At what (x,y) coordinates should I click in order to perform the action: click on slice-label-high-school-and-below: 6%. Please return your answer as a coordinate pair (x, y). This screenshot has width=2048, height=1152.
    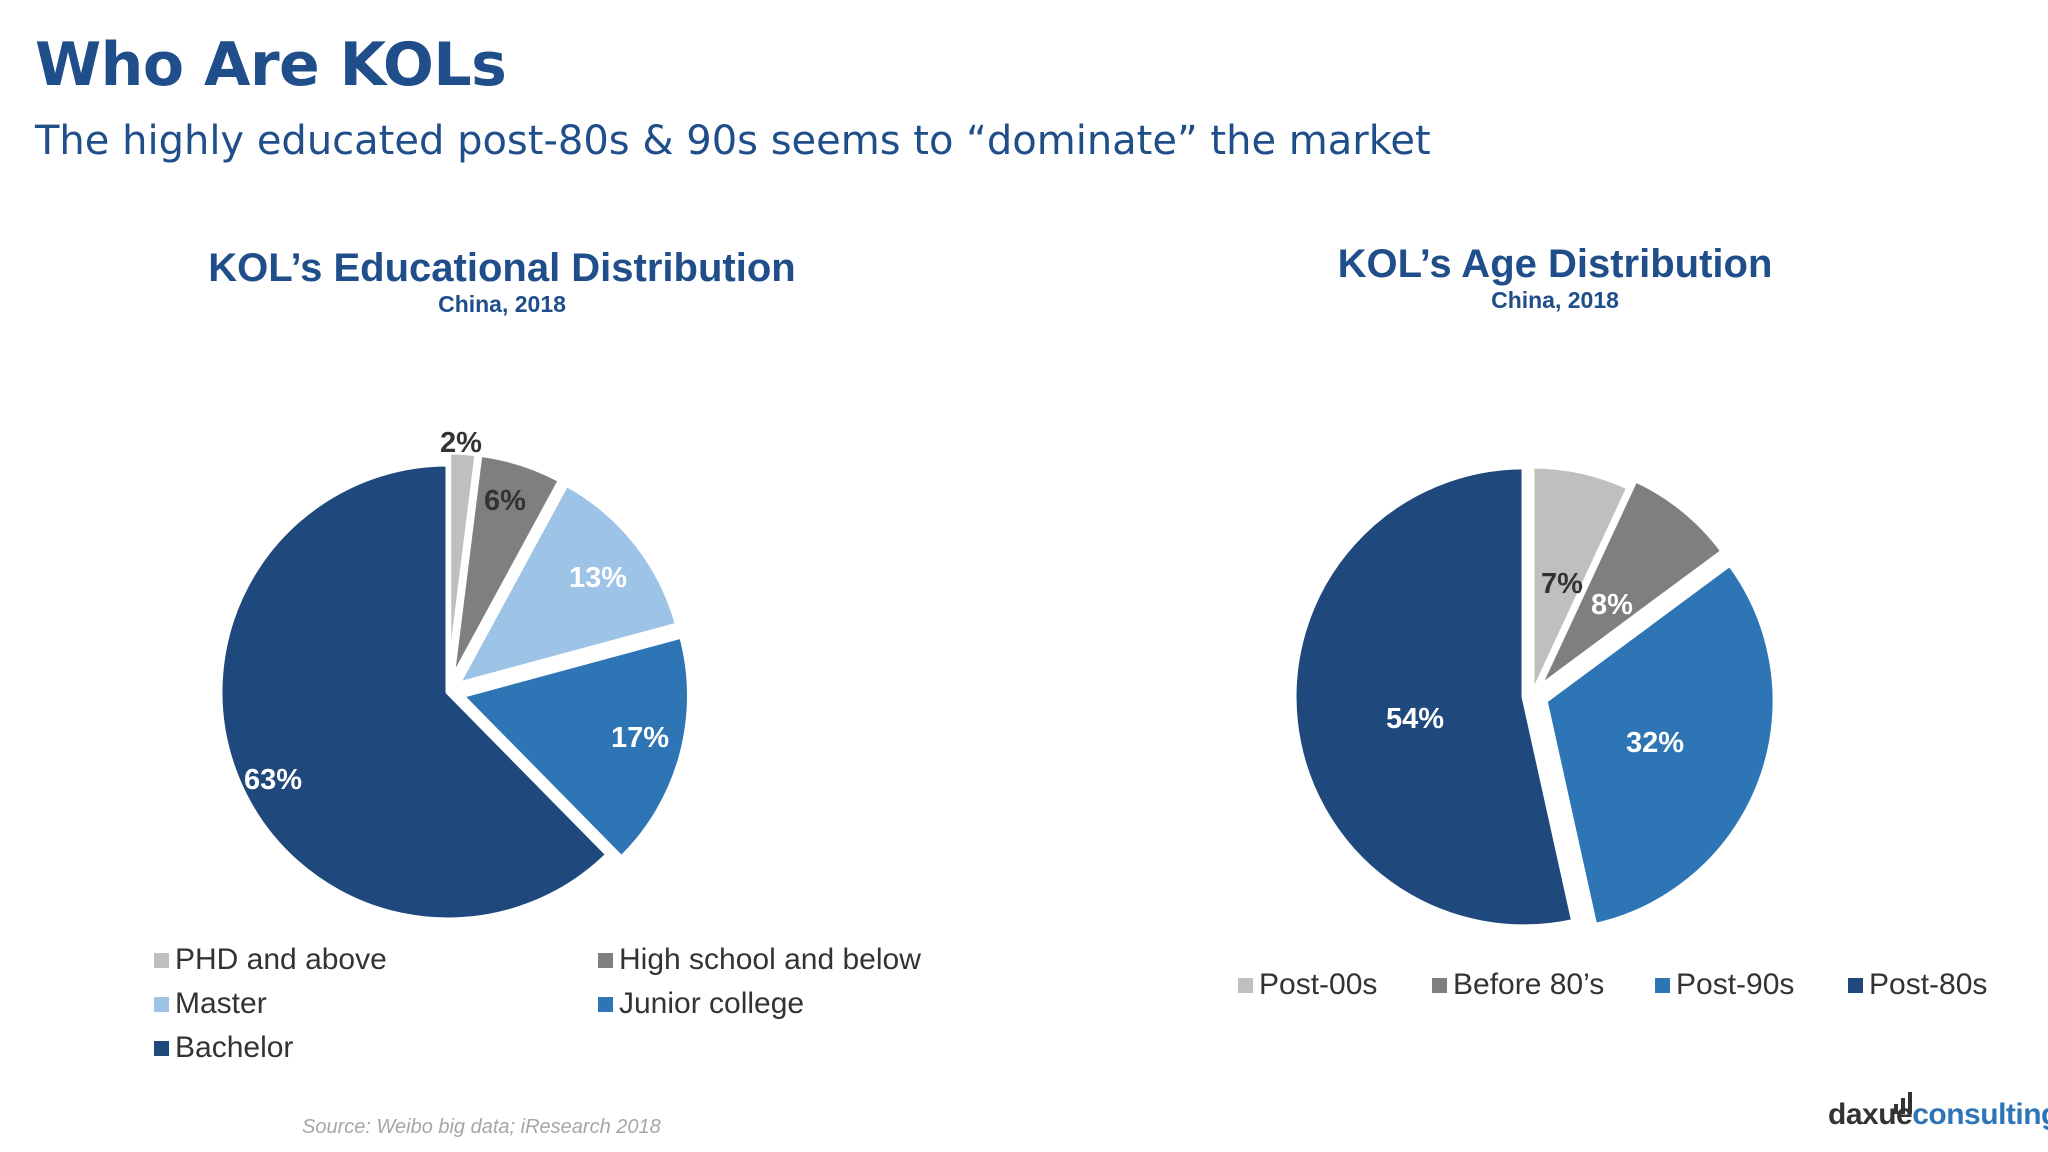
    Looking at the image, I should click on (505, 501).